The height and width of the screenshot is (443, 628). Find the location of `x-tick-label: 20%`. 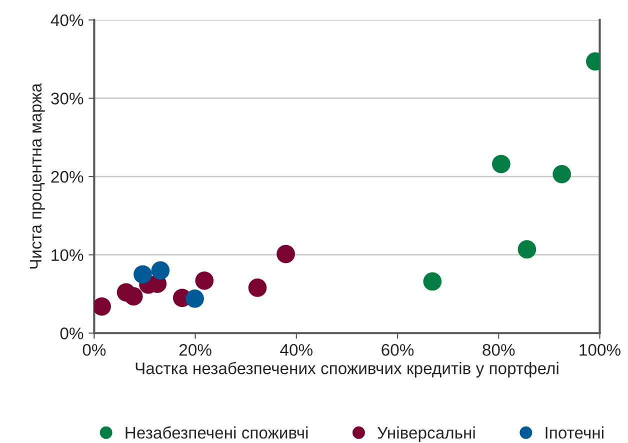

x-tick-label: 20% is located at coordinates (195, 350).